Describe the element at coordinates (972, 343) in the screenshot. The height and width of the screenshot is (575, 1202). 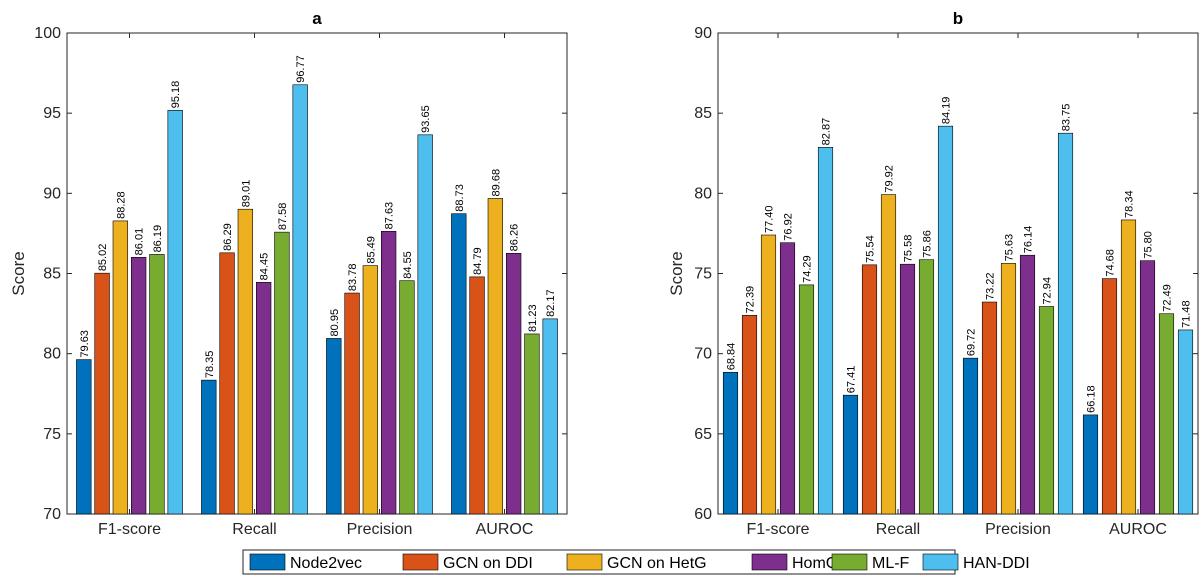
I see `bar-value-label: 69.72` at that location.